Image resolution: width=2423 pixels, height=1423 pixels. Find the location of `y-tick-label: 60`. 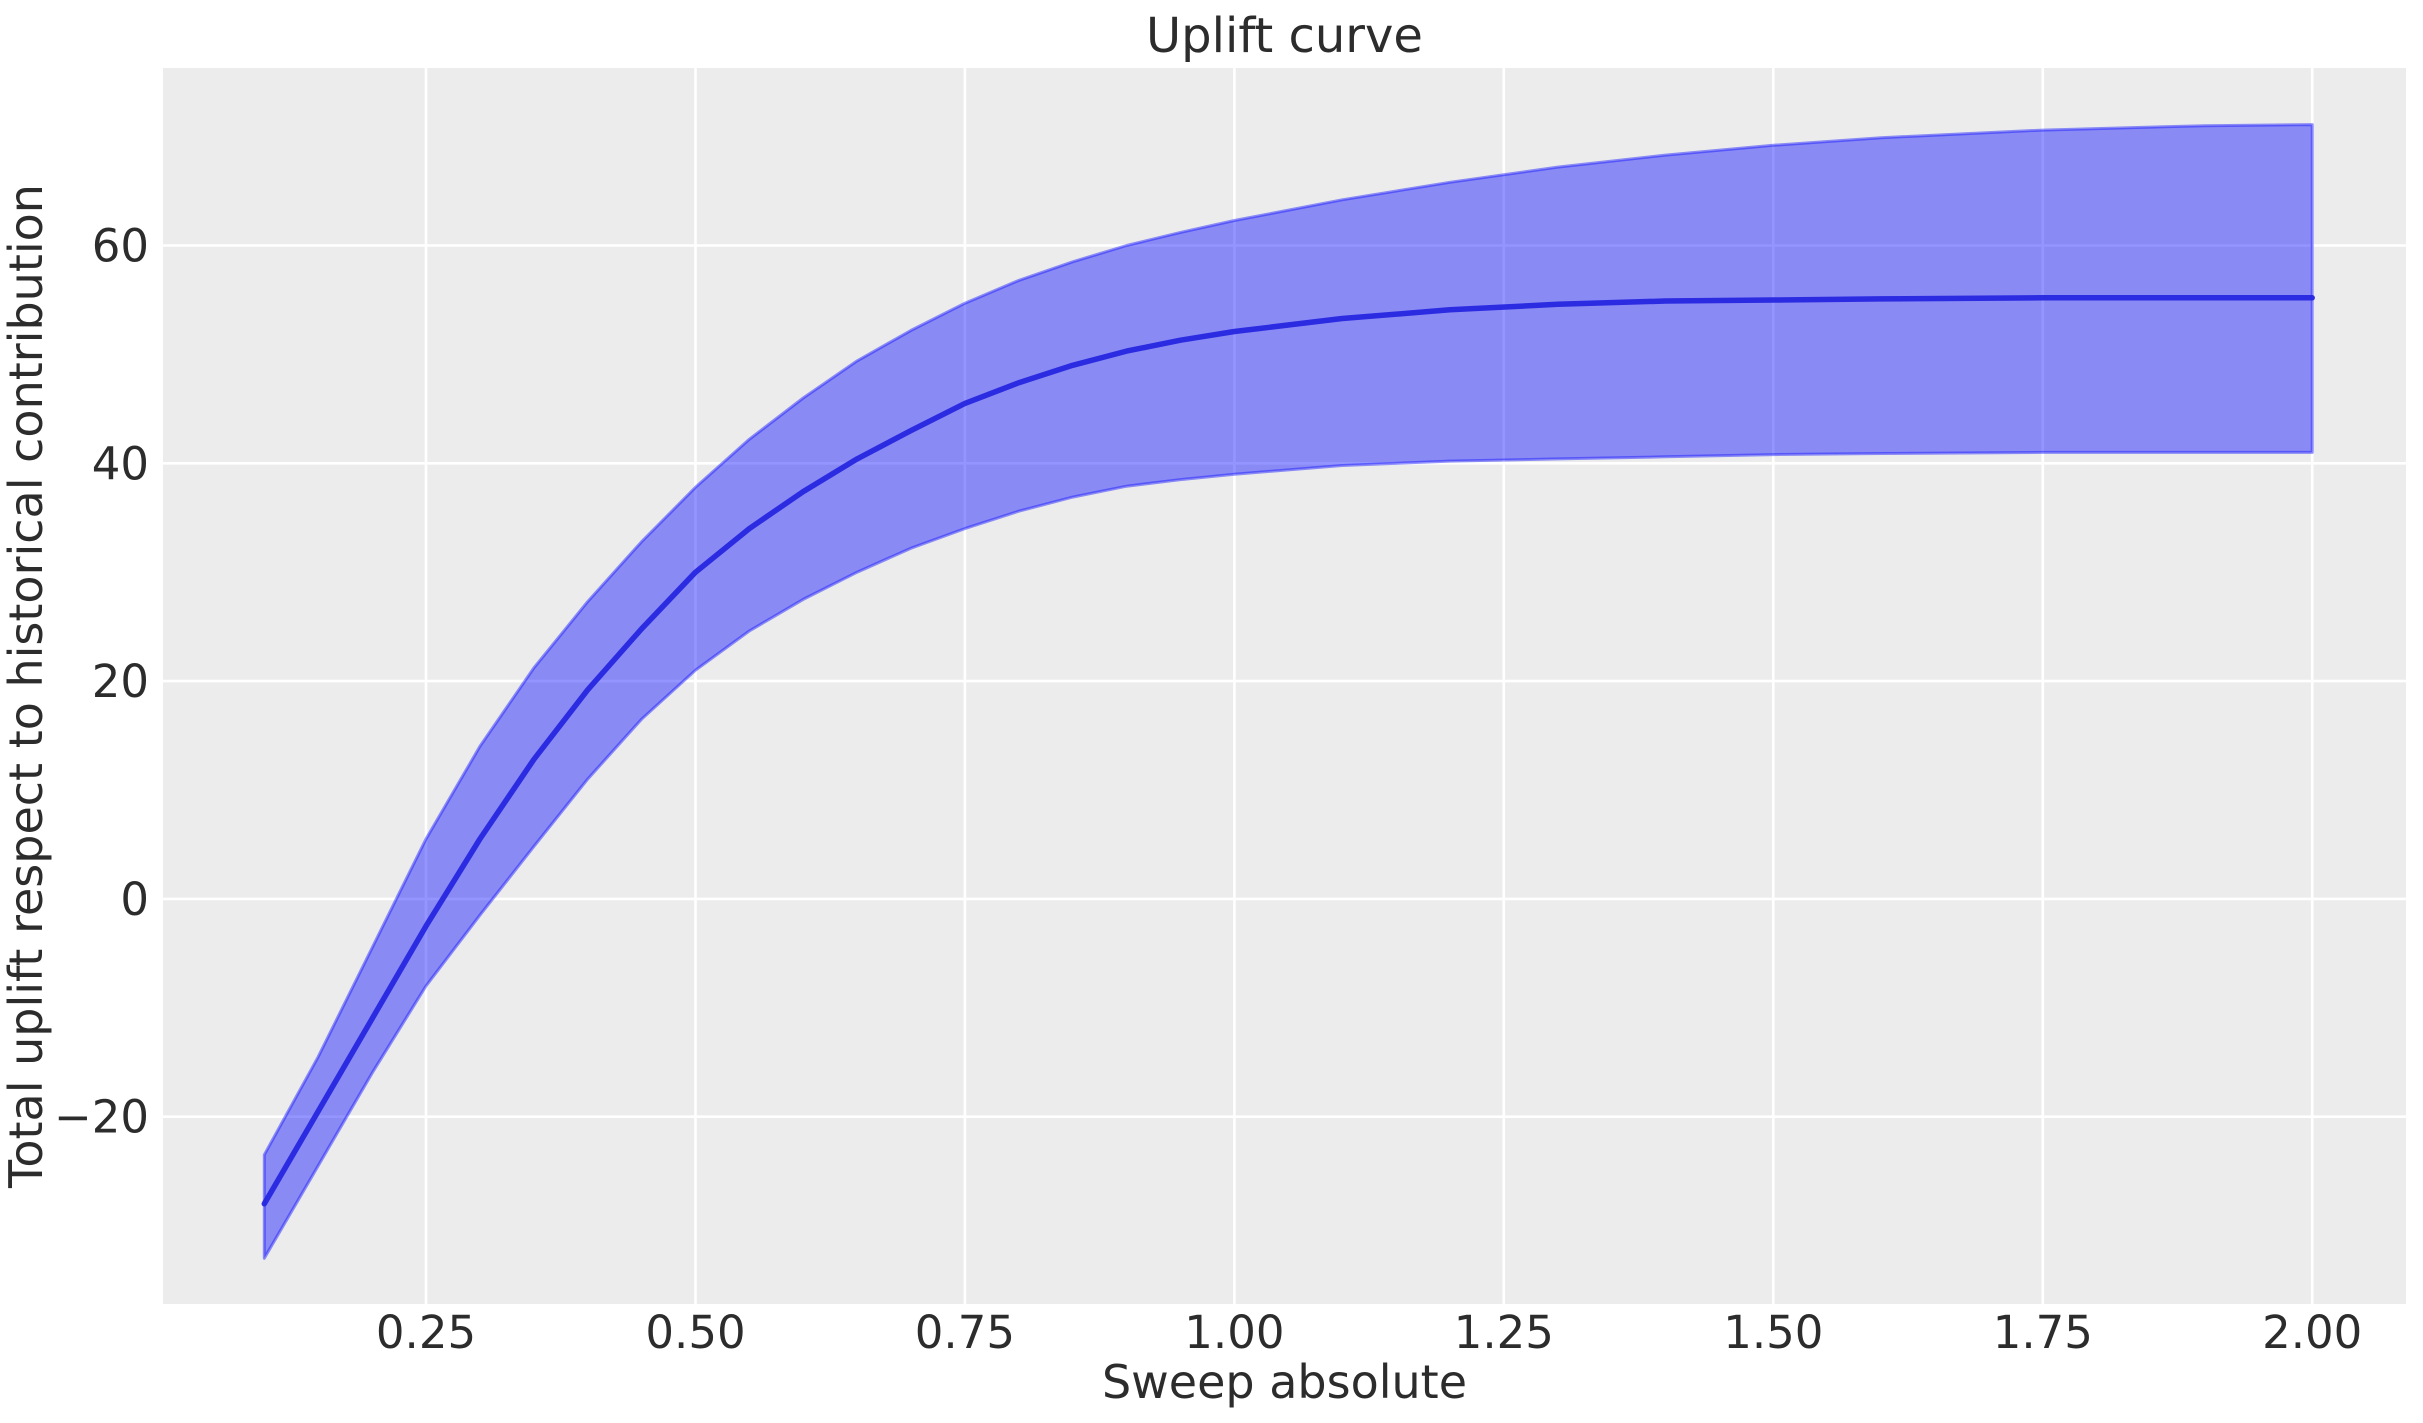

y-tick-label: 60 is located at coordinates (120, 246).